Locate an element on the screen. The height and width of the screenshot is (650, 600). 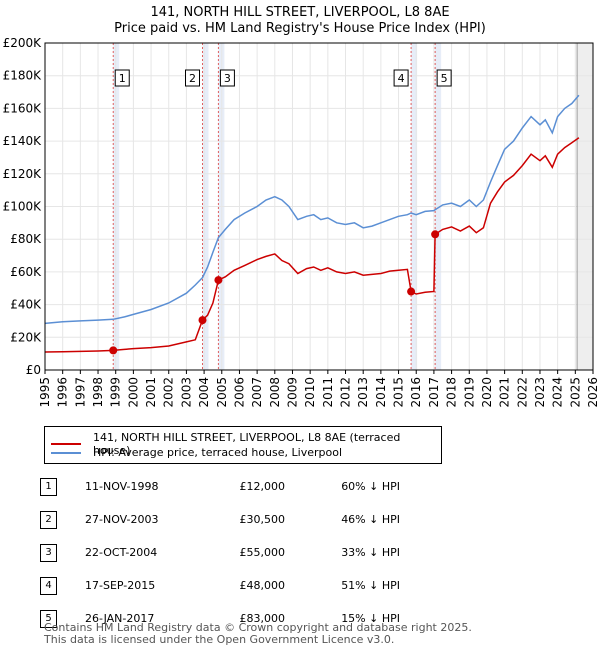
y-tick-label: £160K is located at coordinates (23, 108).